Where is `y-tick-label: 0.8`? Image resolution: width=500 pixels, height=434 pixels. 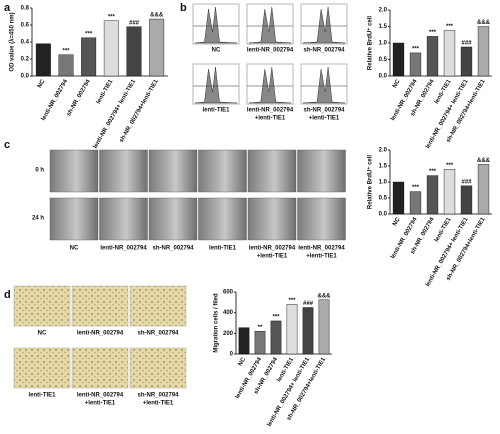 y-tick-label: 0.8 is located at coordinates (25, 9).